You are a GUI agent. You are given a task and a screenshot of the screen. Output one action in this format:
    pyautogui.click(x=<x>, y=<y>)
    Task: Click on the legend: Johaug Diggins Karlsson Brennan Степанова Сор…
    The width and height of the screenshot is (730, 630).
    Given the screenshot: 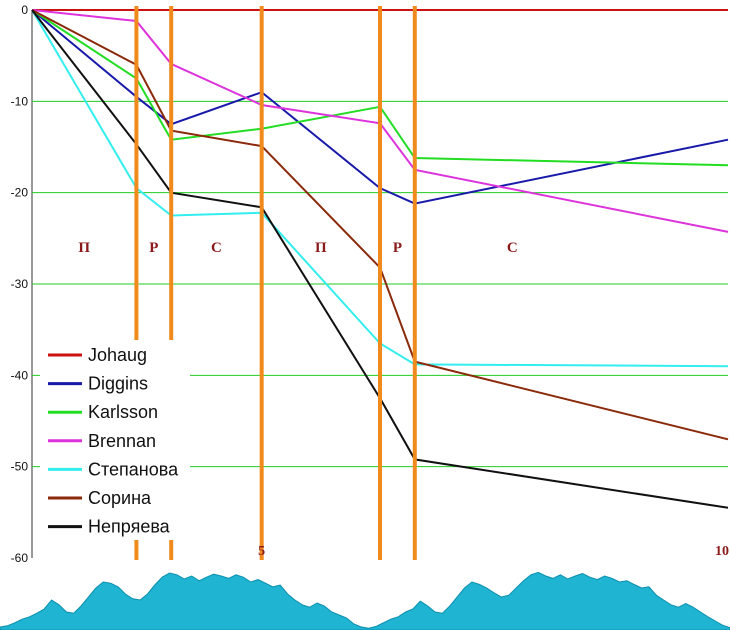 What is the action you would take?
    pyautogui.click(x=115, y=440)
    